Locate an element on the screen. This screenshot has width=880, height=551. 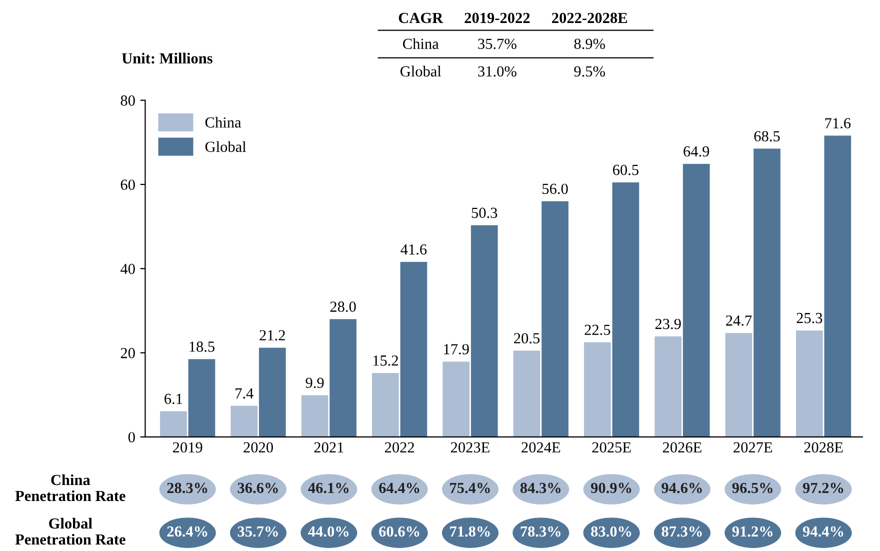
text: 91.2% is located at coordinates (752, 531).